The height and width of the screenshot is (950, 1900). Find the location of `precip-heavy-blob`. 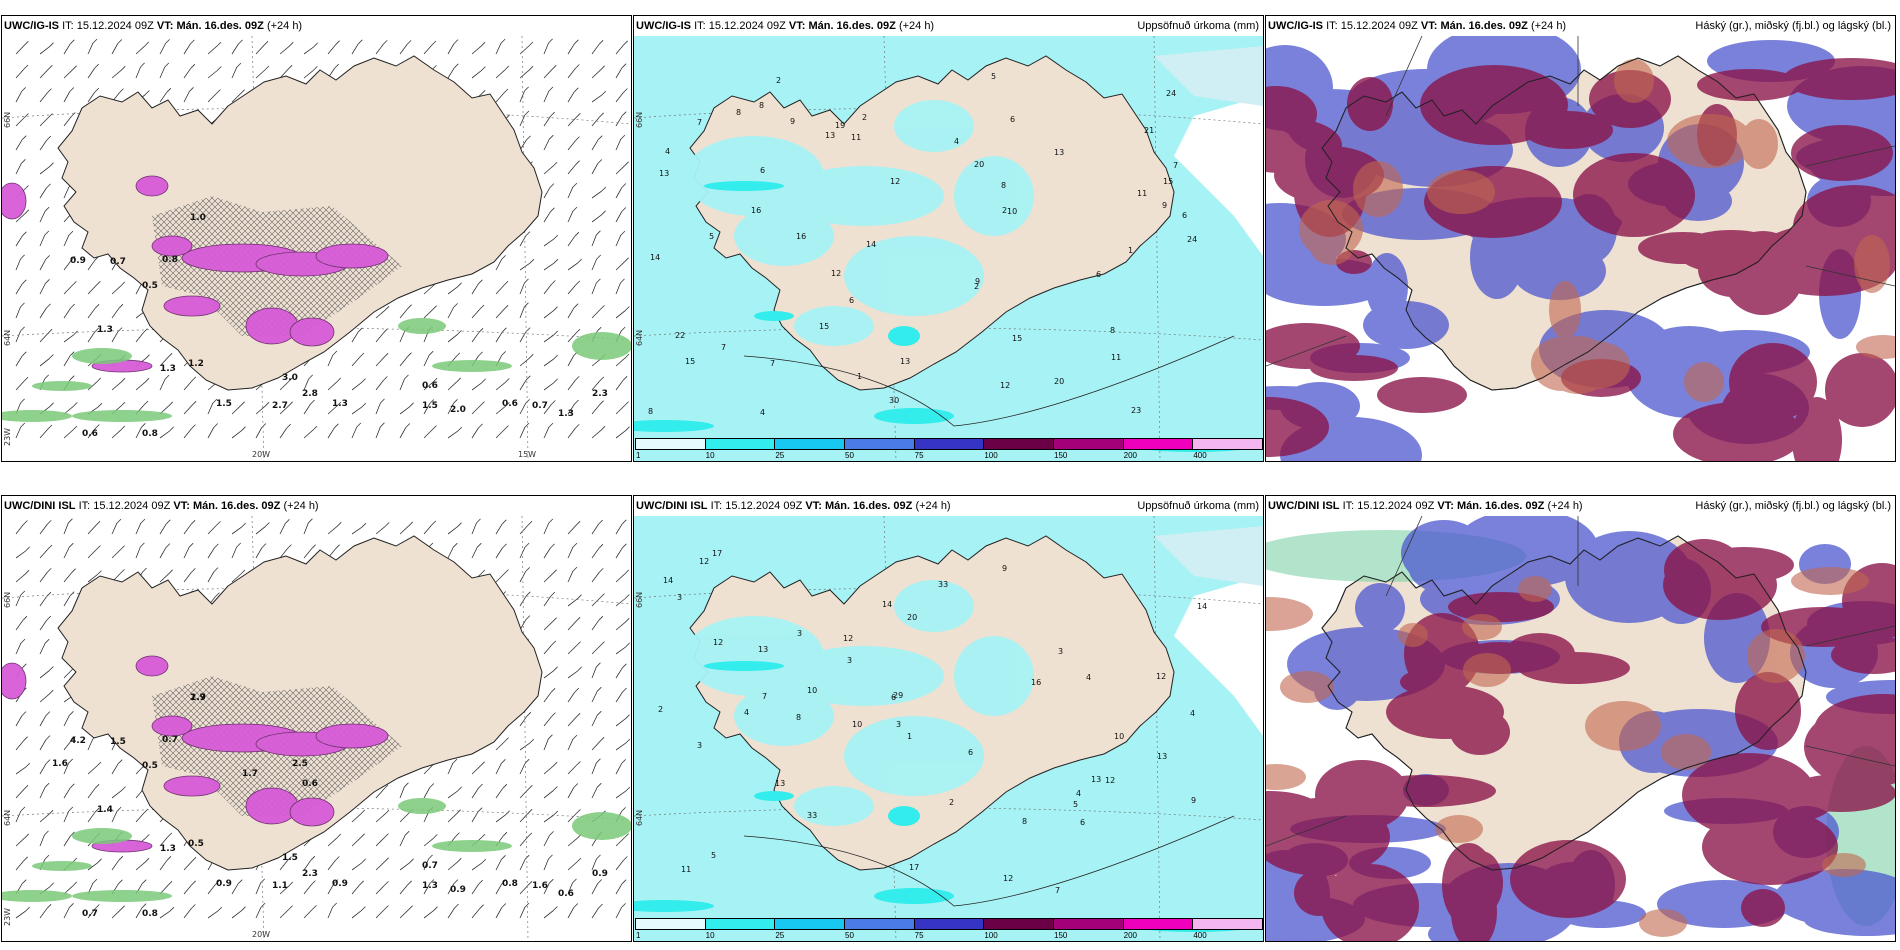

precip-heavy-blob is located at coordinates (914, 896).